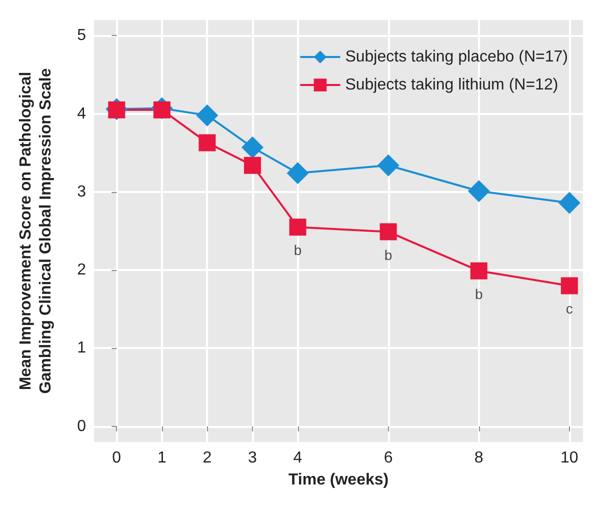  I want to click on y-tick-label: 5, so click(81, 35).